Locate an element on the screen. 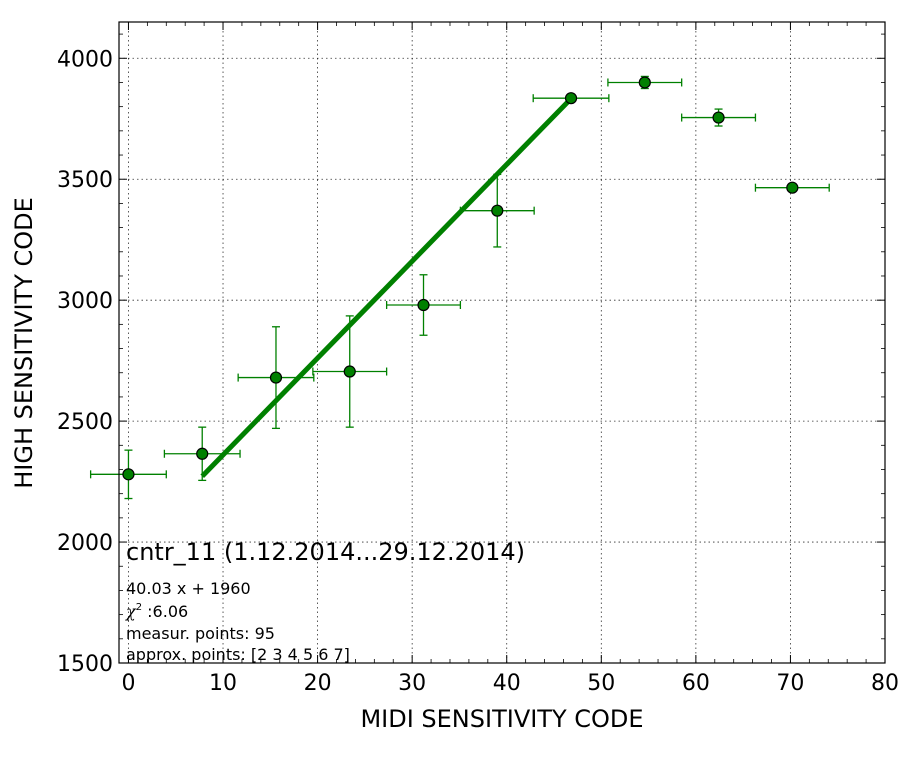 This screenshot has height=762, width=912. x-tick-label: 0 is located at coordinates (128, 683).